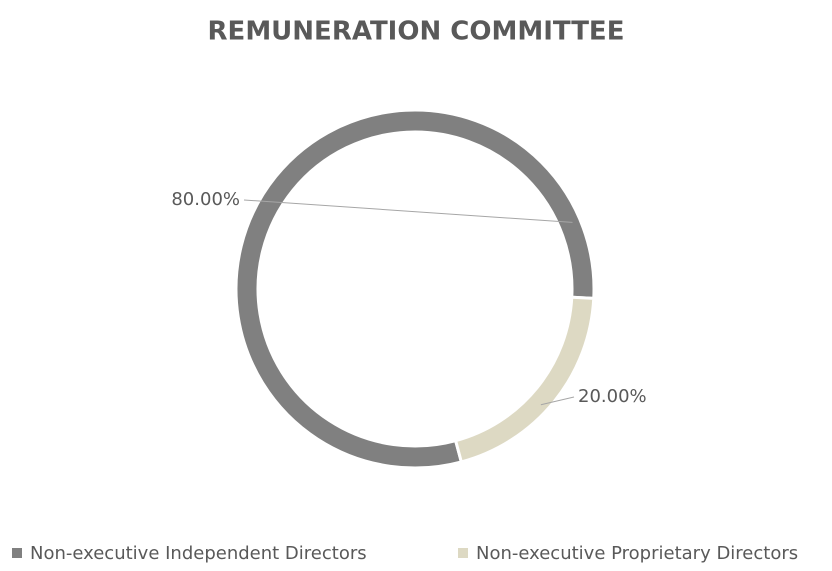 This screenshot has width=832, height=571. I want to click on legend-label: Non-executive Independent Directors, so click(198, 553).